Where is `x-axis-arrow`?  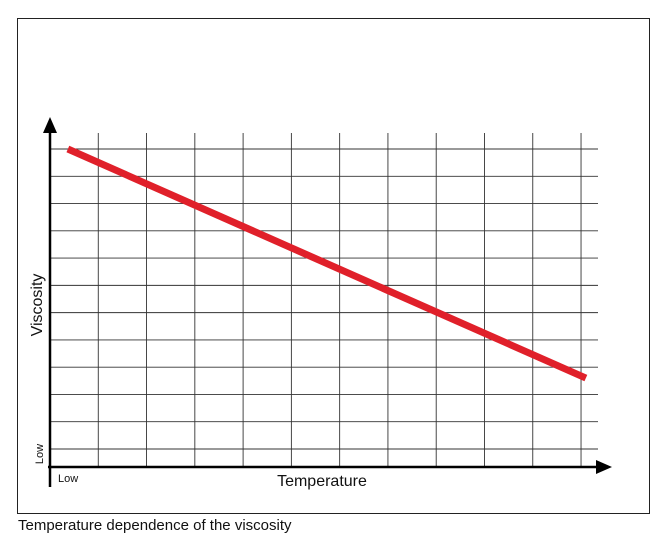 x-axis-arrow is located at coordinates (604, 467).